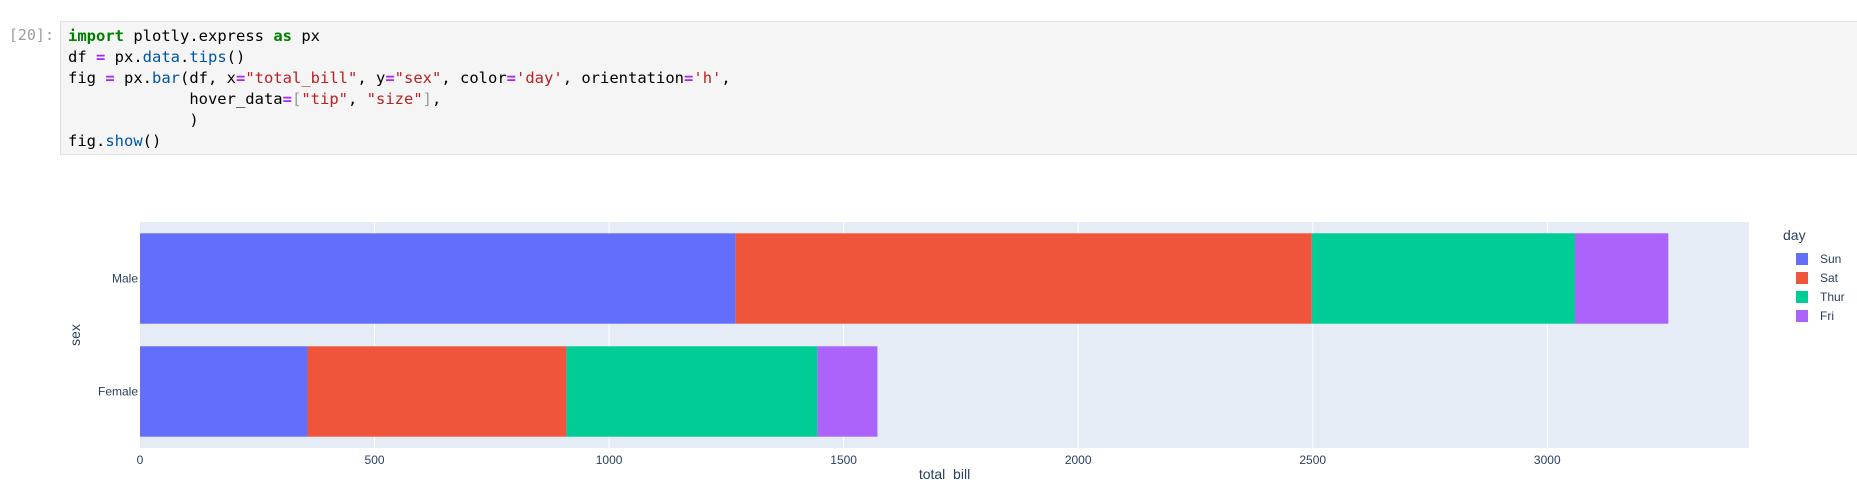  I want to click on x-axis-ticks: 0 500 1000 1500 2000 2500 3000, so click(849, 460).